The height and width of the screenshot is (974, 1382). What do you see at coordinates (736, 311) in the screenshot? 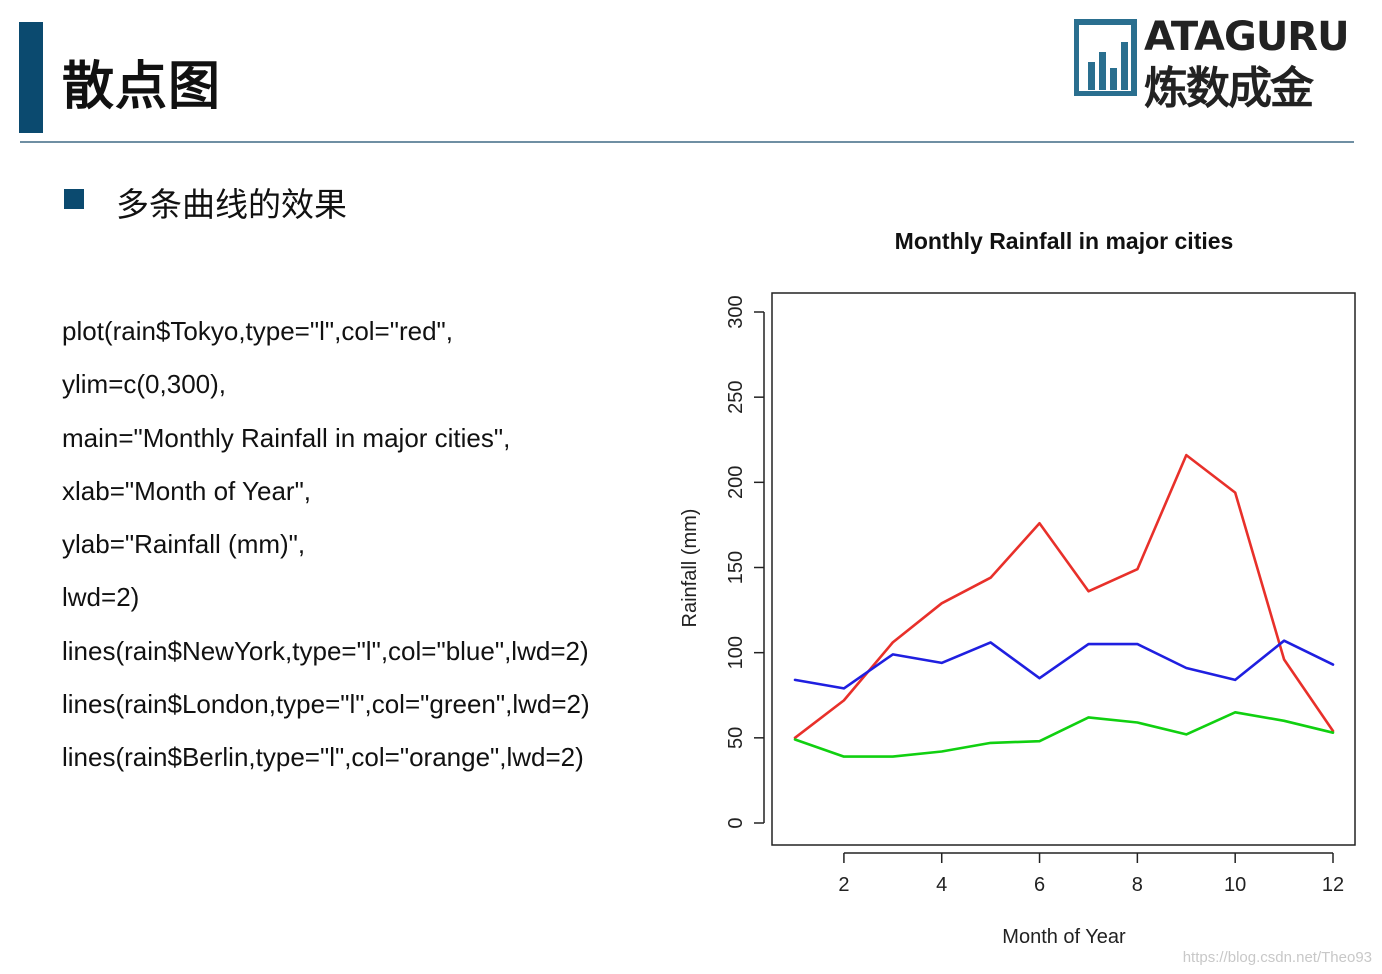
I see `y-tick-label: 300` at bounding box center [736, 311].